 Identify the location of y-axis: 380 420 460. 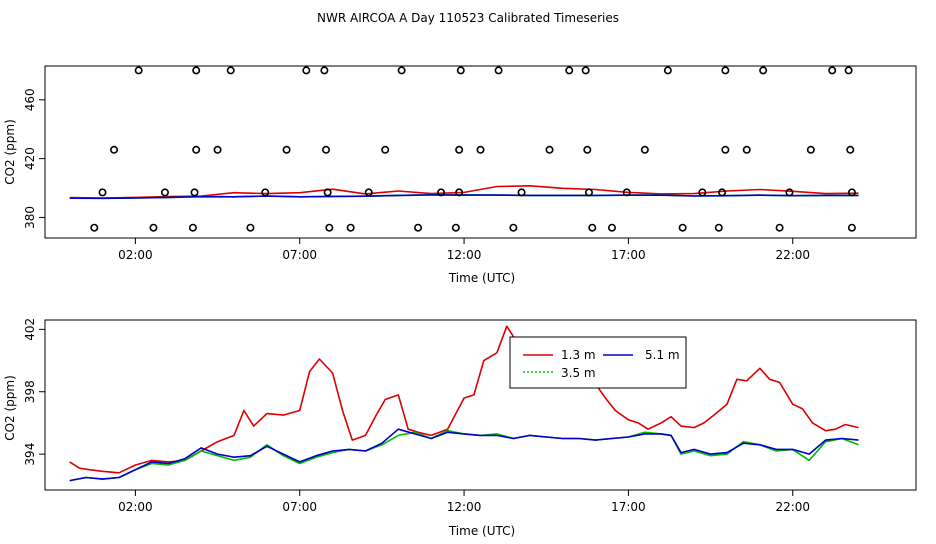
(34, 158).